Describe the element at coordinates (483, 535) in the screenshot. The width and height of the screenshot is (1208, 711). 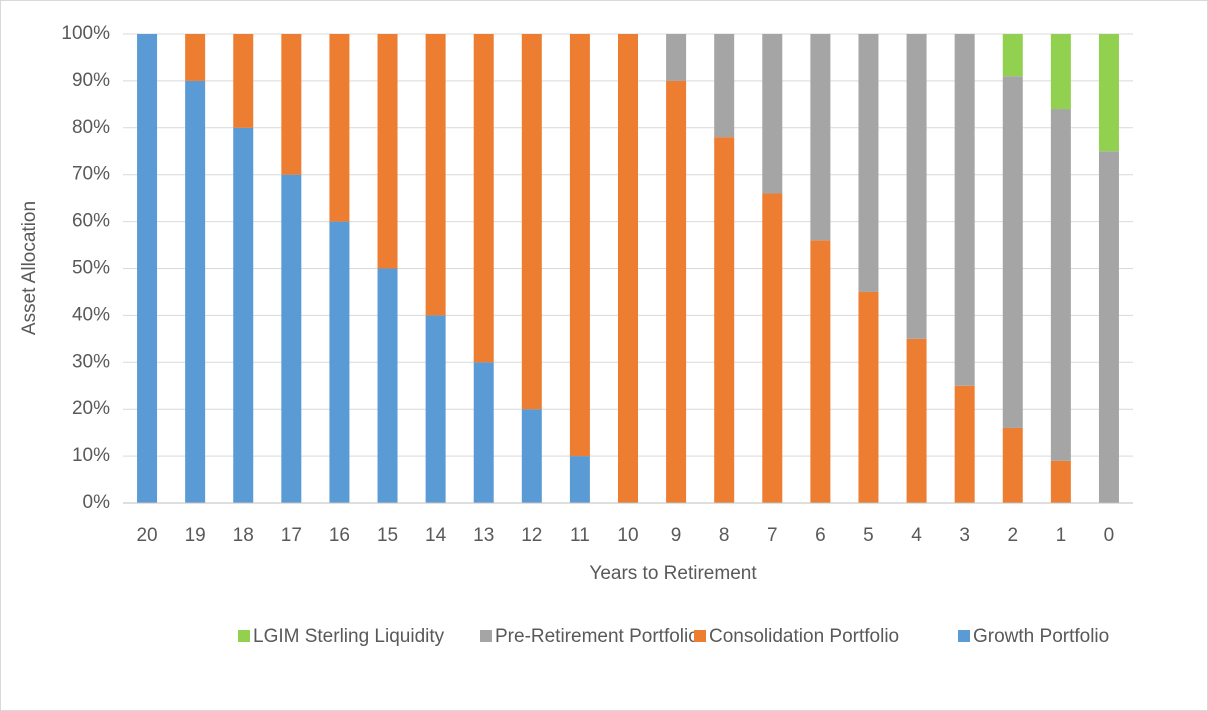
I see `x-tick-label: 13` at that location.